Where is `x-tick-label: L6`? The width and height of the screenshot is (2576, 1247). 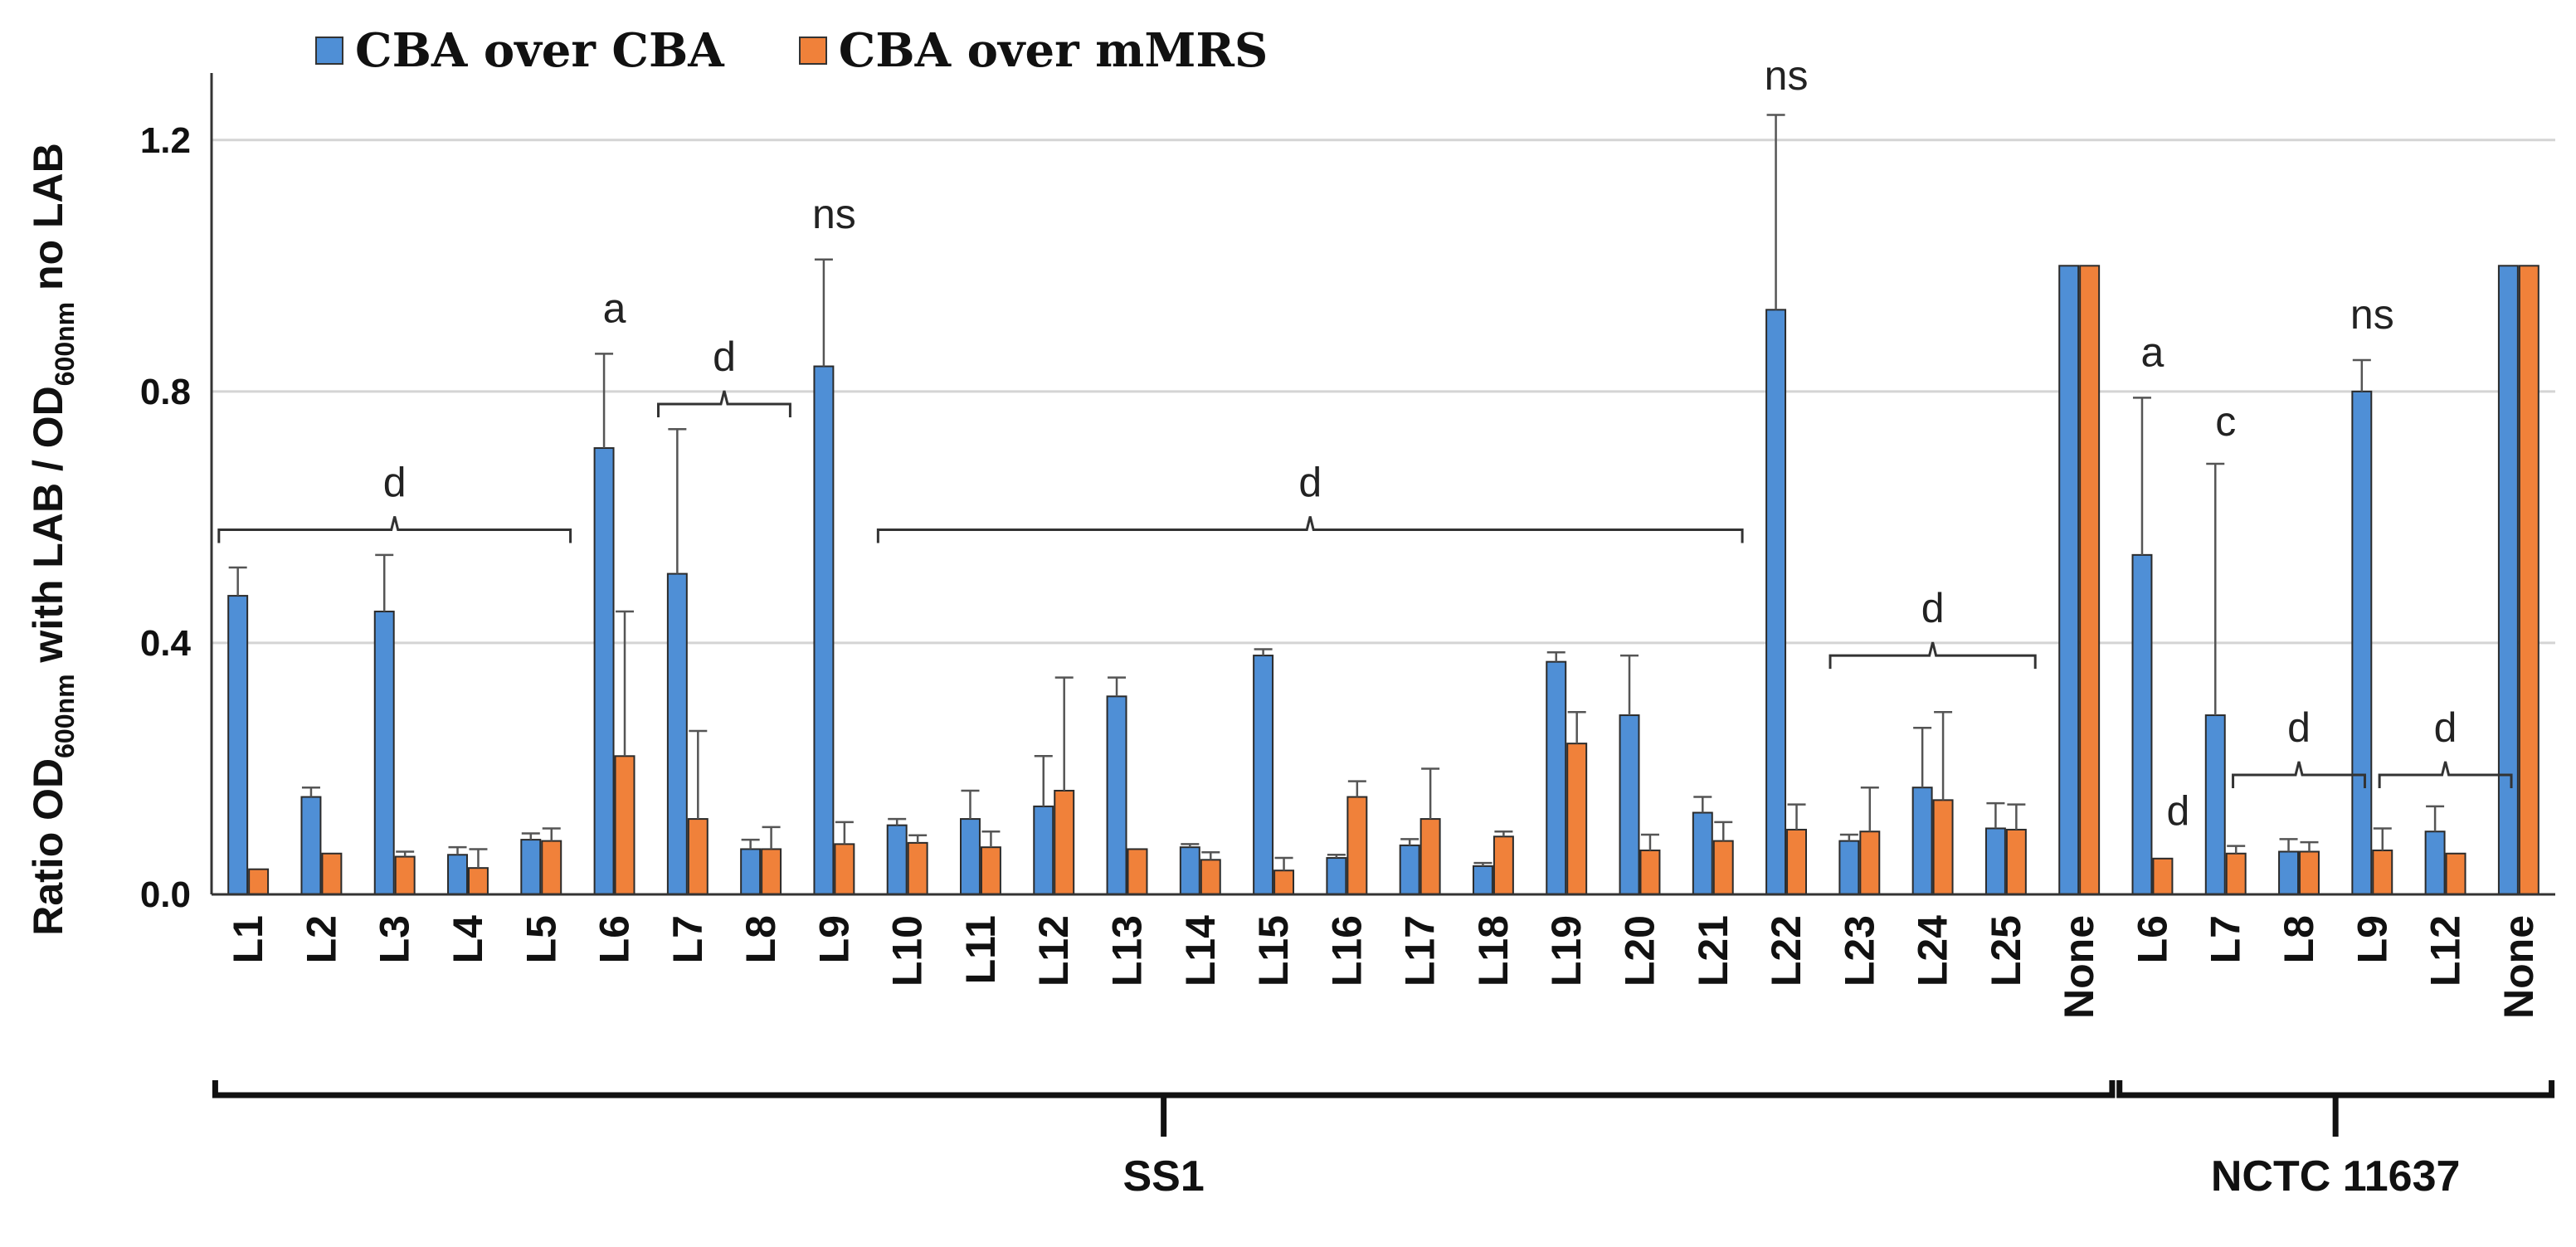
x-tick-label: L6 is located at coordinates (615, 939).